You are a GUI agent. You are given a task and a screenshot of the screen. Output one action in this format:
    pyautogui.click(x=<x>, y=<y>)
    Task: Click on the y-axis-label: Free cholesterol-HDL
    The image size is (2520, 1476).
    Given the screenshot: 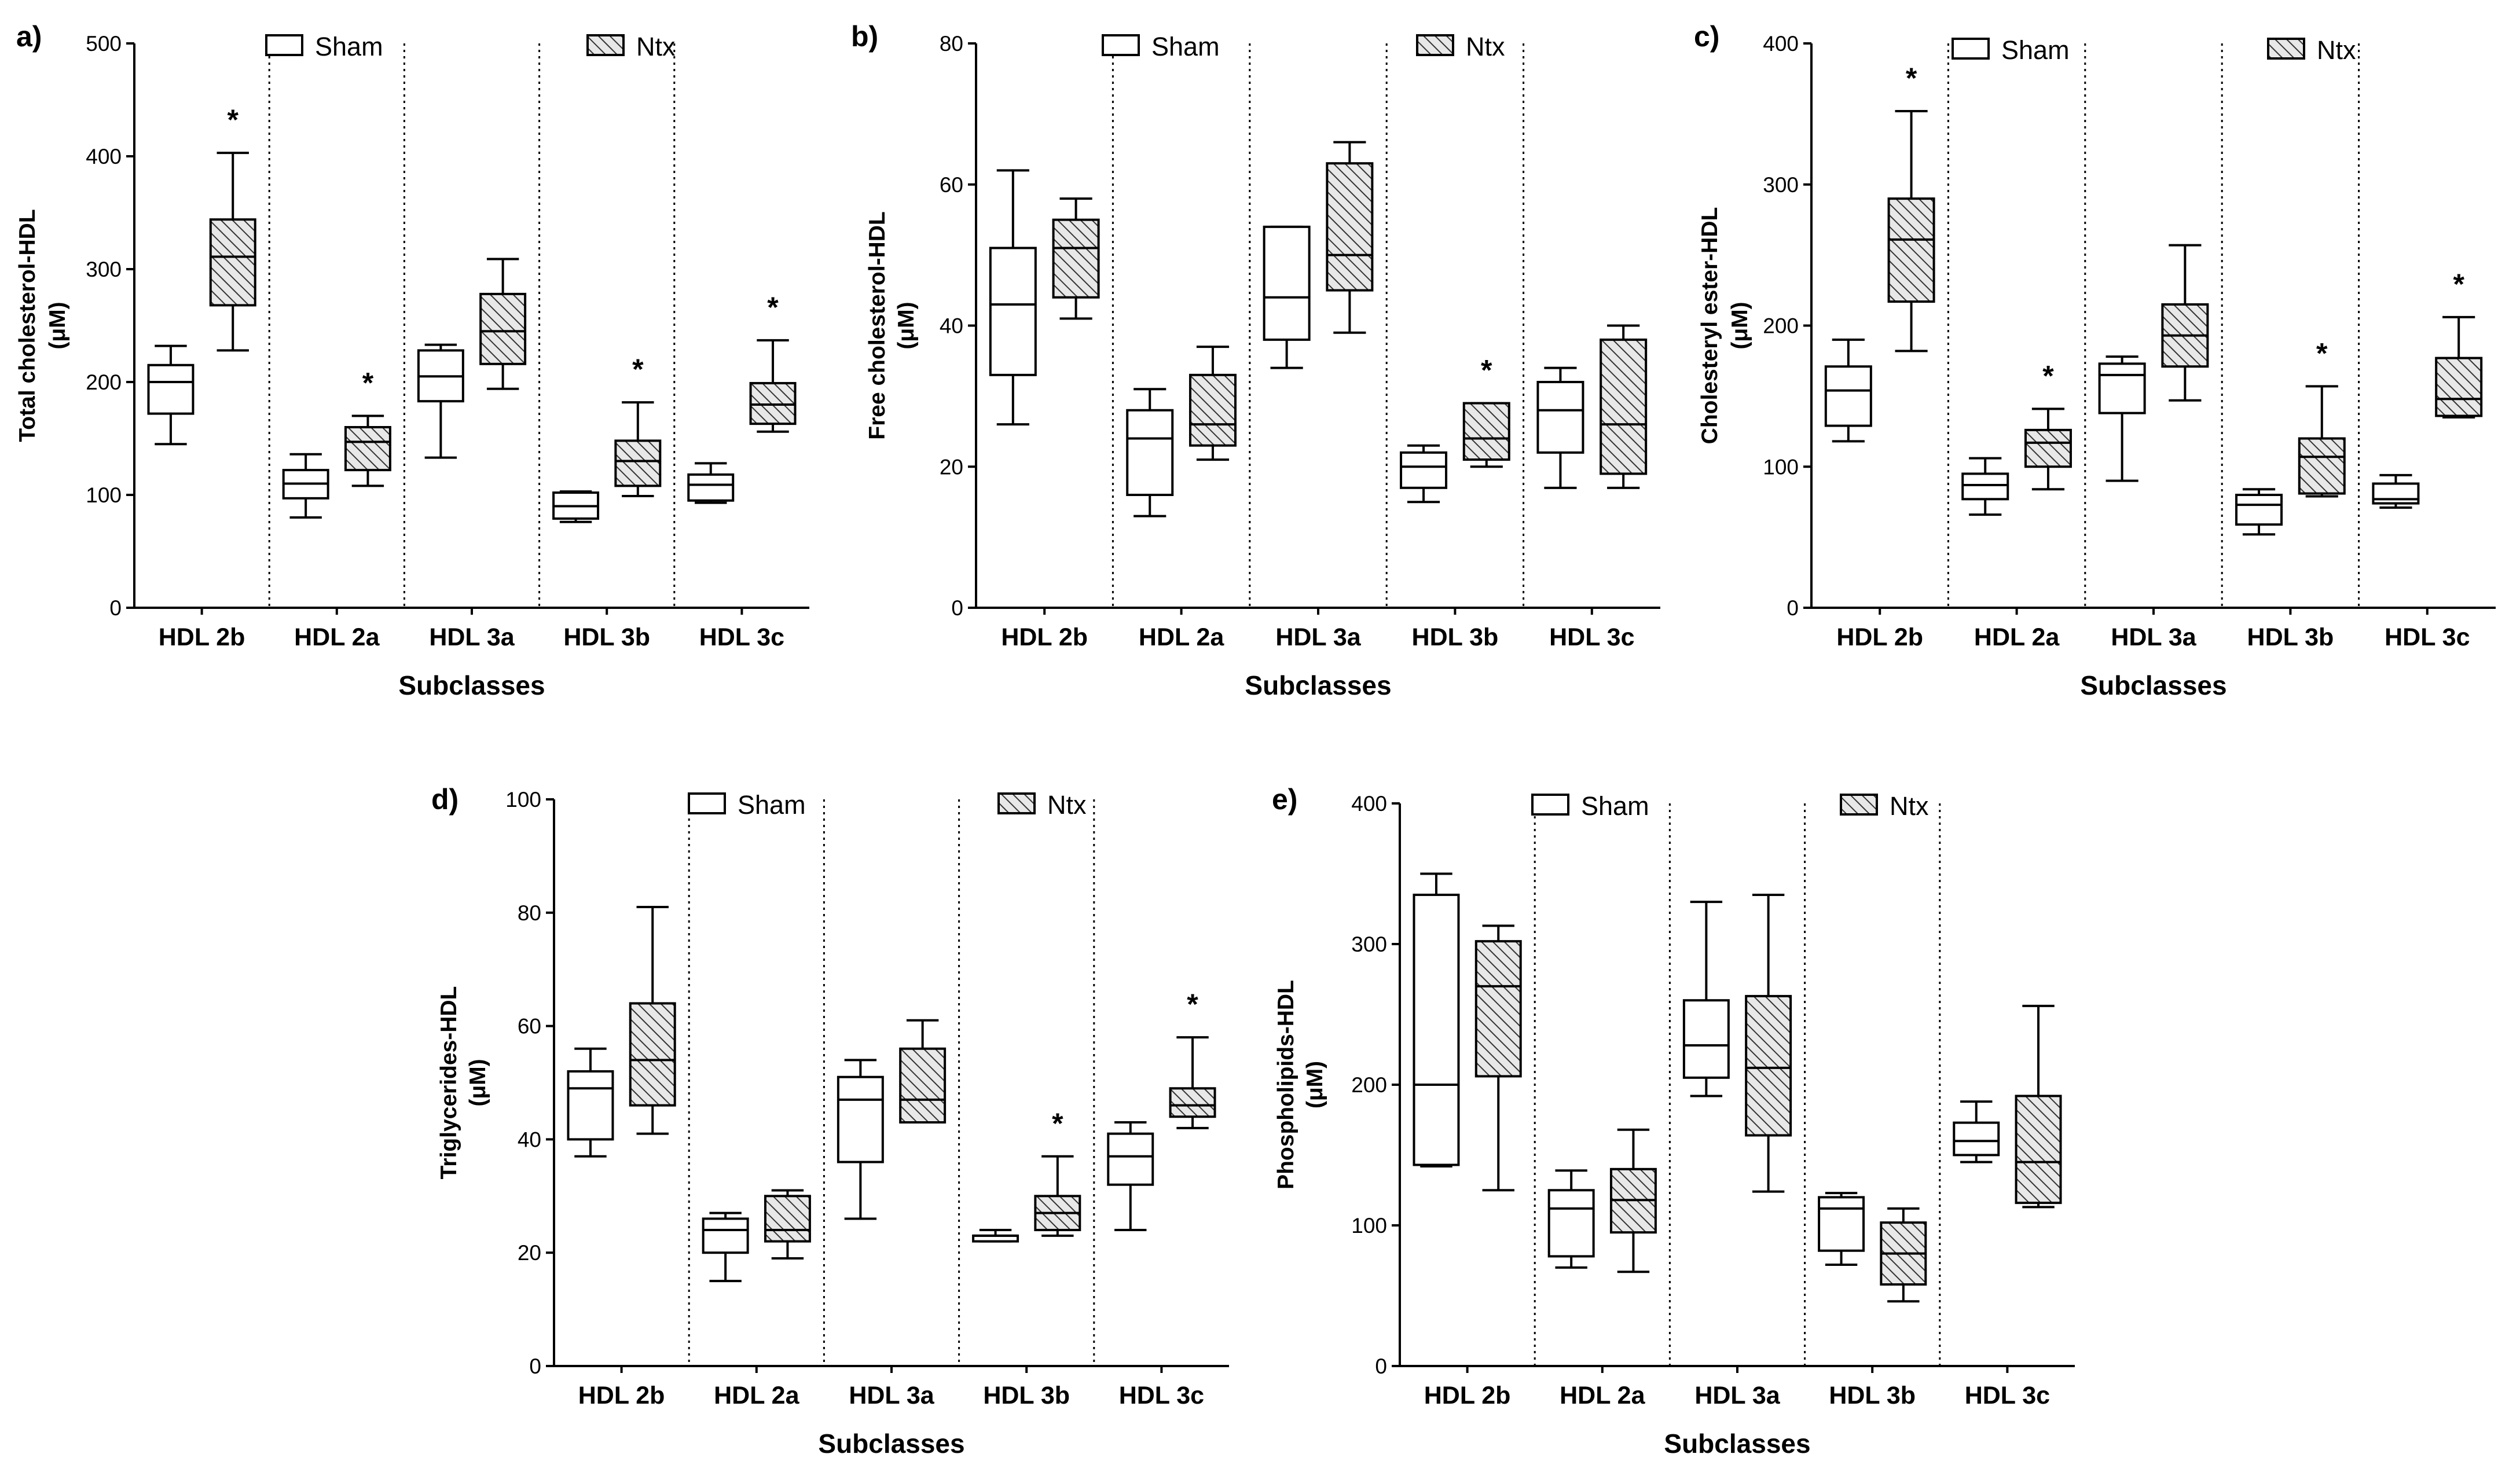 What is the action you would take?
    pyautogui.click(x=877, y=325)
    